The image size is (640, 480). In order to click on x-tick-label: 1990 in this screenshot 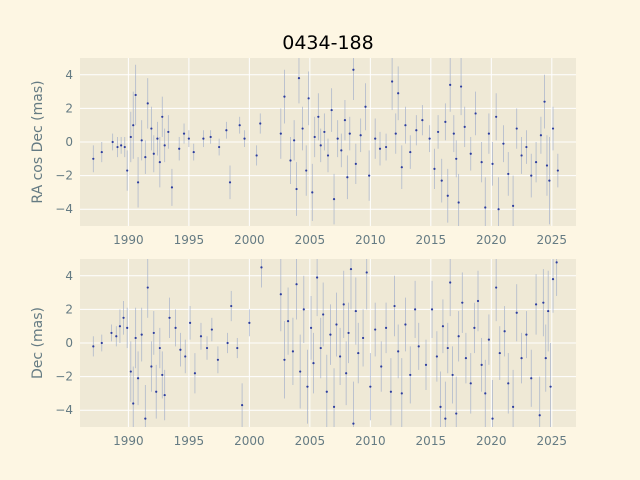, I will do `click(128, 441)`.